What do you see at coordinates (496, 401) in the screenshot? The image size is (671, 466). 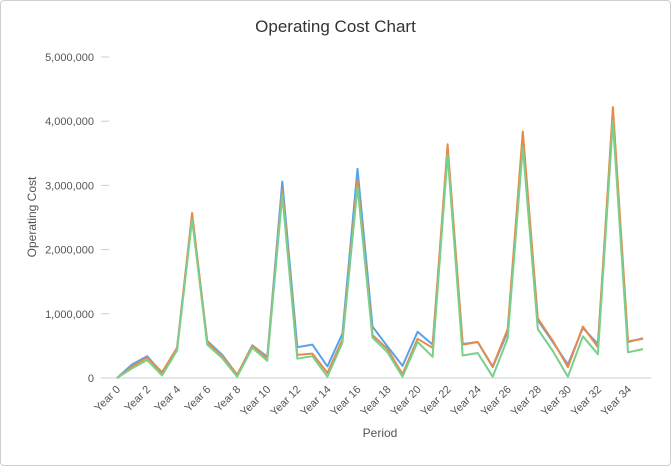 I see `x-tick-label: Year 26` at bounding box center [496, 401].